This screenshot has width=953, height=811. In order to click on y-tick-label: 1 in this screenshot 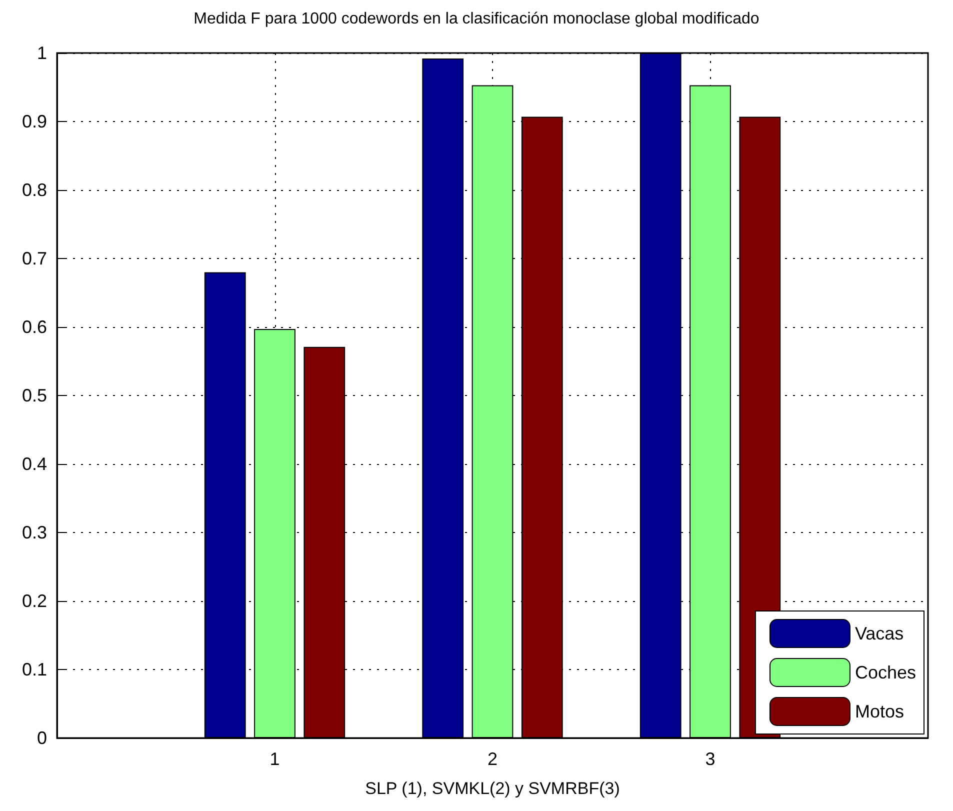, I will do `click(41, 53)`.